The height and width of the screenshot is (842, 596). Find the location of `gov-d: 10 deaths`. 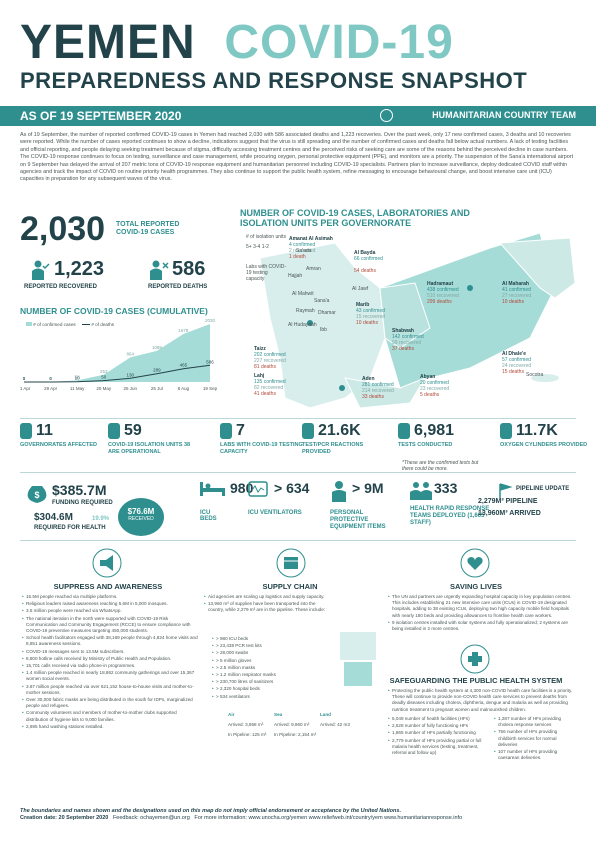

gov-d: 10 deaths is located at coordinates (513, 302).